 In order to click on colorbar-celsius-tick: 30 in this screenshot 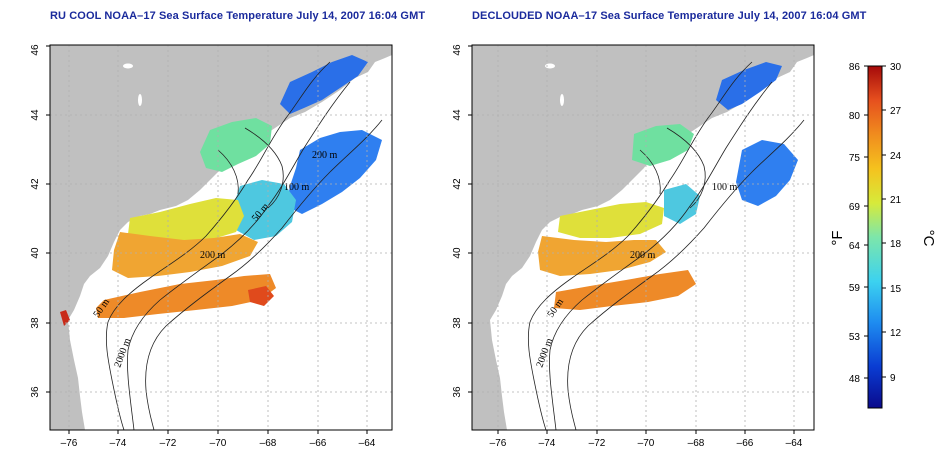, I will do `click(896, 67)`.